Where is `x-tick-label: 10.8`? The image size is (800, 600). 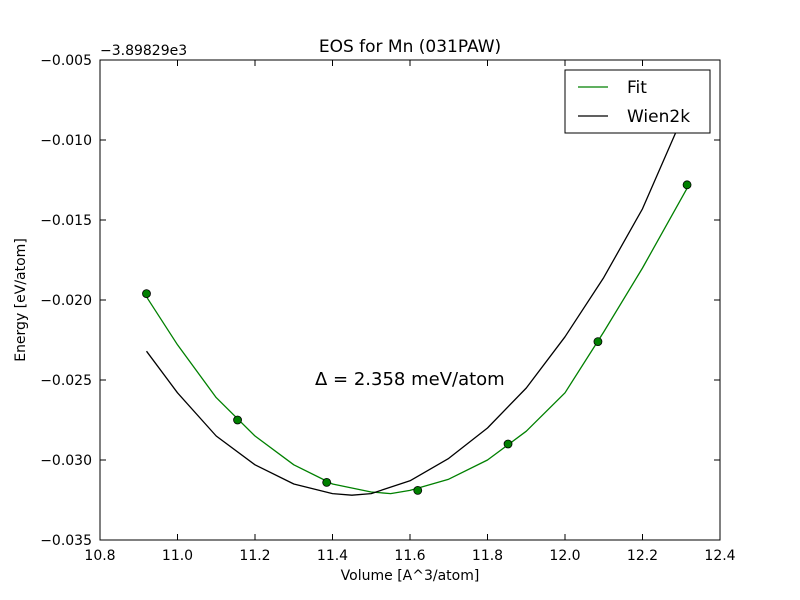
x-tick-label: 10.8 is located at coordinates (99, 556).